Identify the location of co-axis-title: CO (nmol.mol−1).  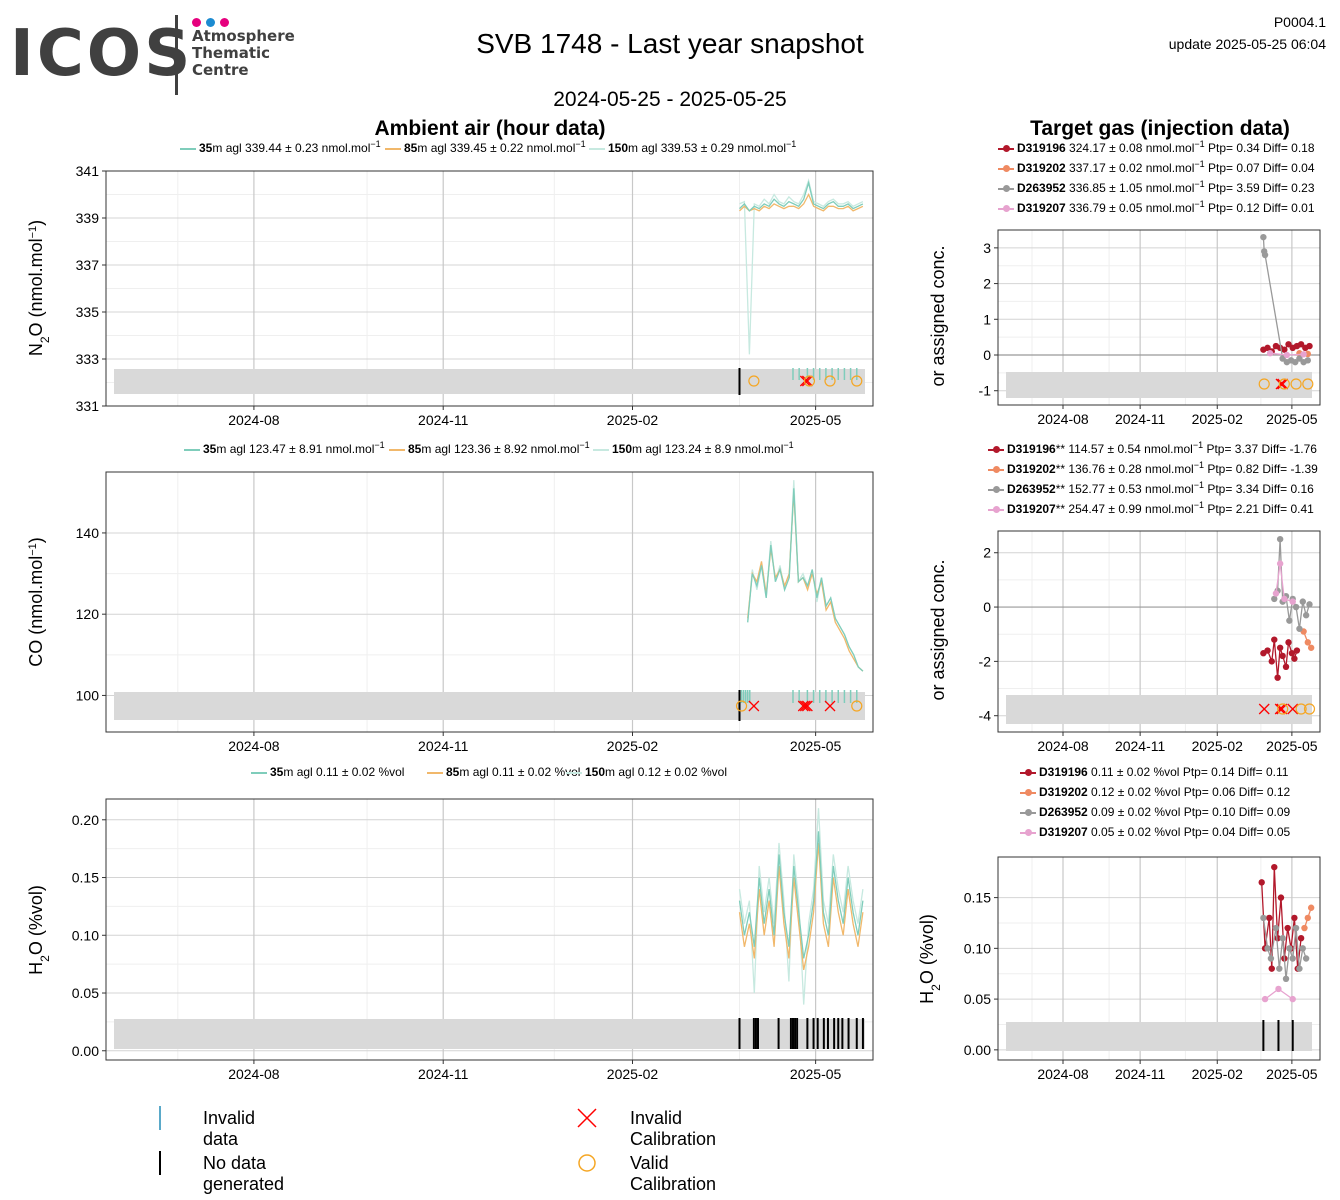
(36, 602).